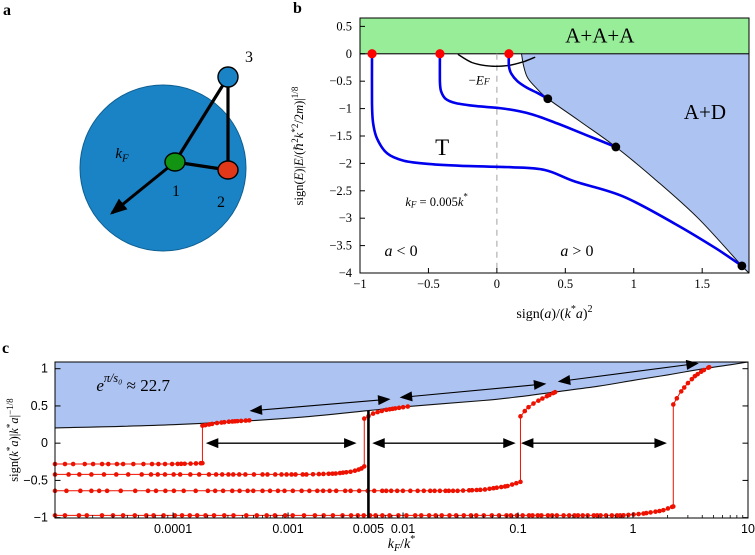 The image size is (755, 555). What do you see at coordinates (403, 529) in the screenshot?
I see `xtick-c-3: 0.01` at bounding box center [403, 529].